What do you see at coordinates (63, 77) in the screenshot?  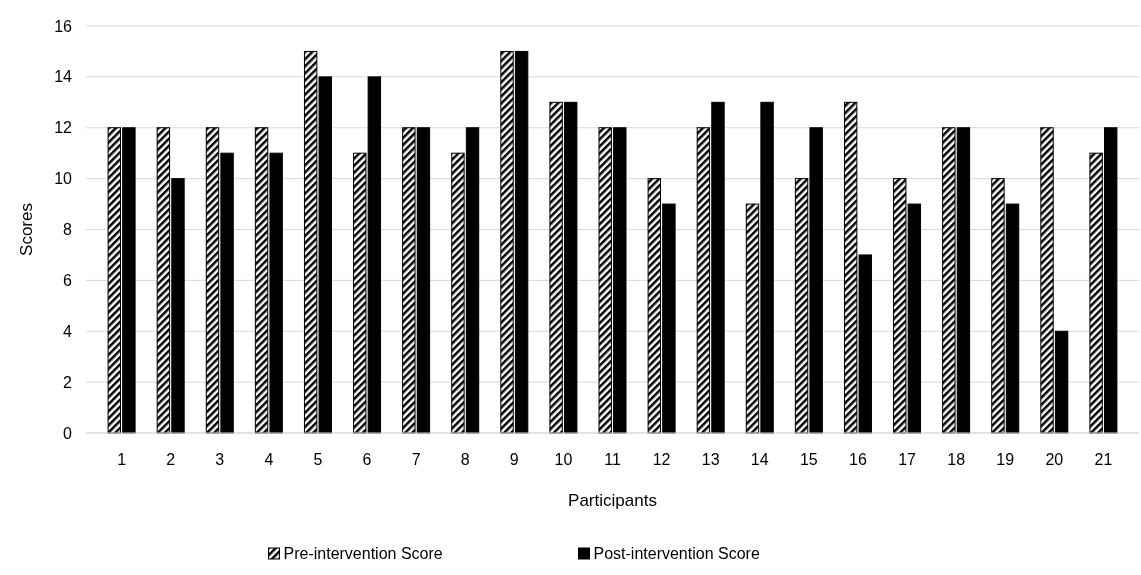 I see `y-tick-label: 14` at bounding box center [63, 77].